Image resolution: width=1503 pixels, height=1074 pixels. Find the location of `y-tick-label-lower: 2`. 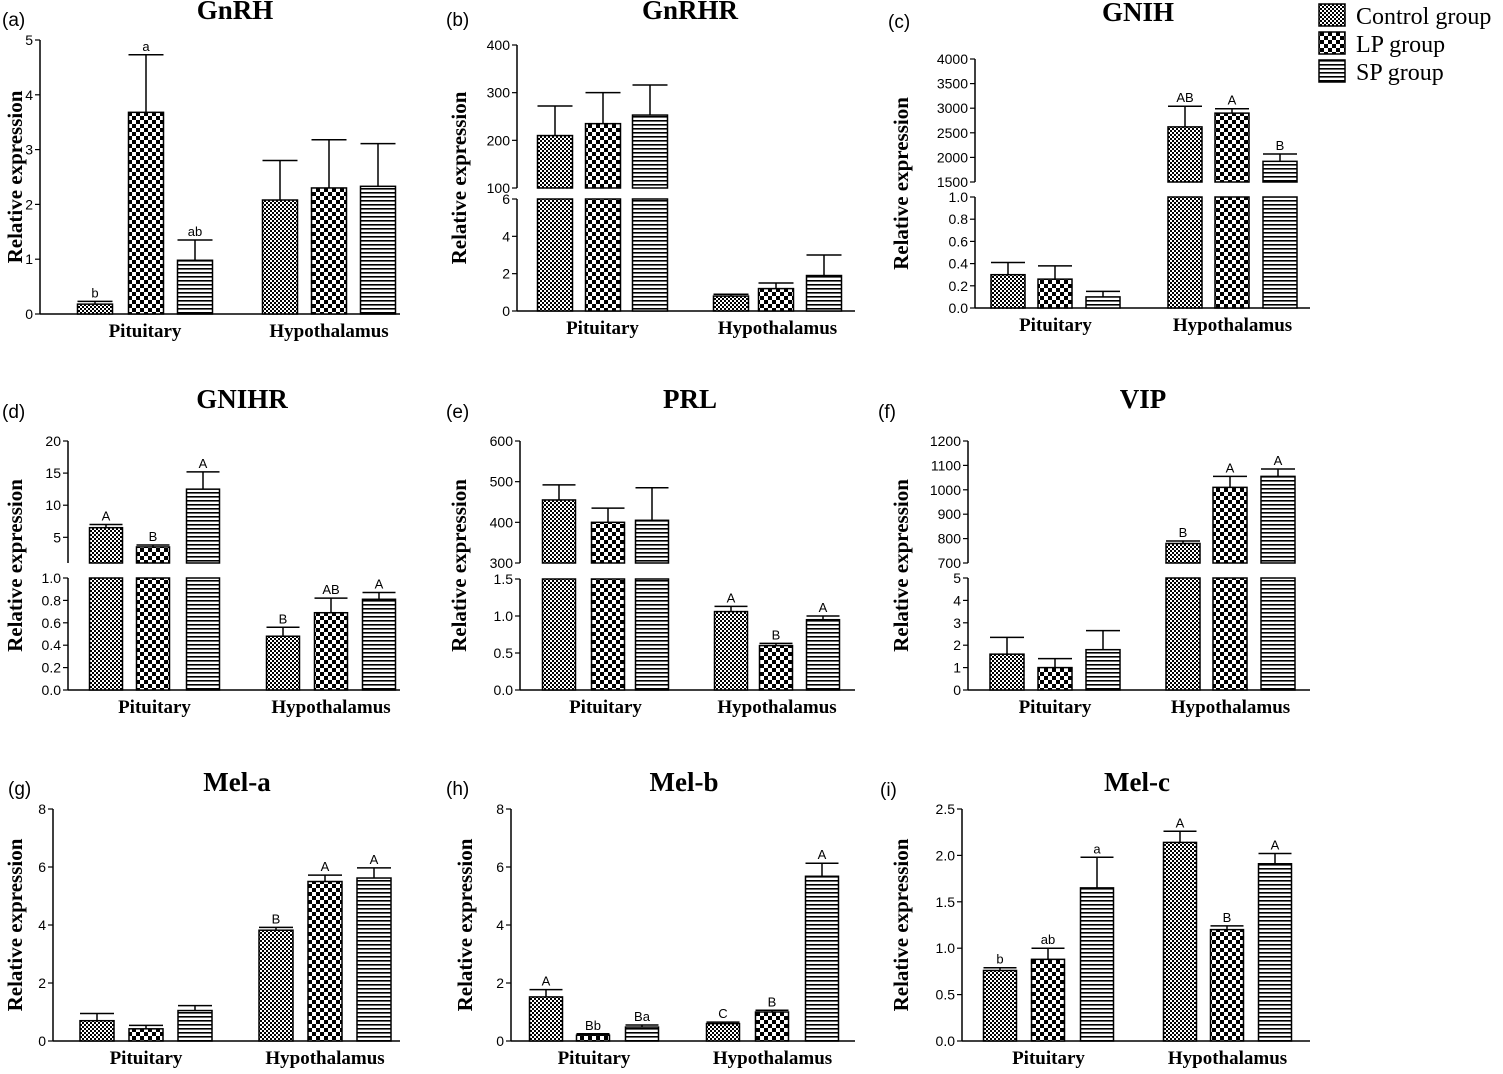

y-tick-label-lower: 2 is located at coordinates (506, 274).